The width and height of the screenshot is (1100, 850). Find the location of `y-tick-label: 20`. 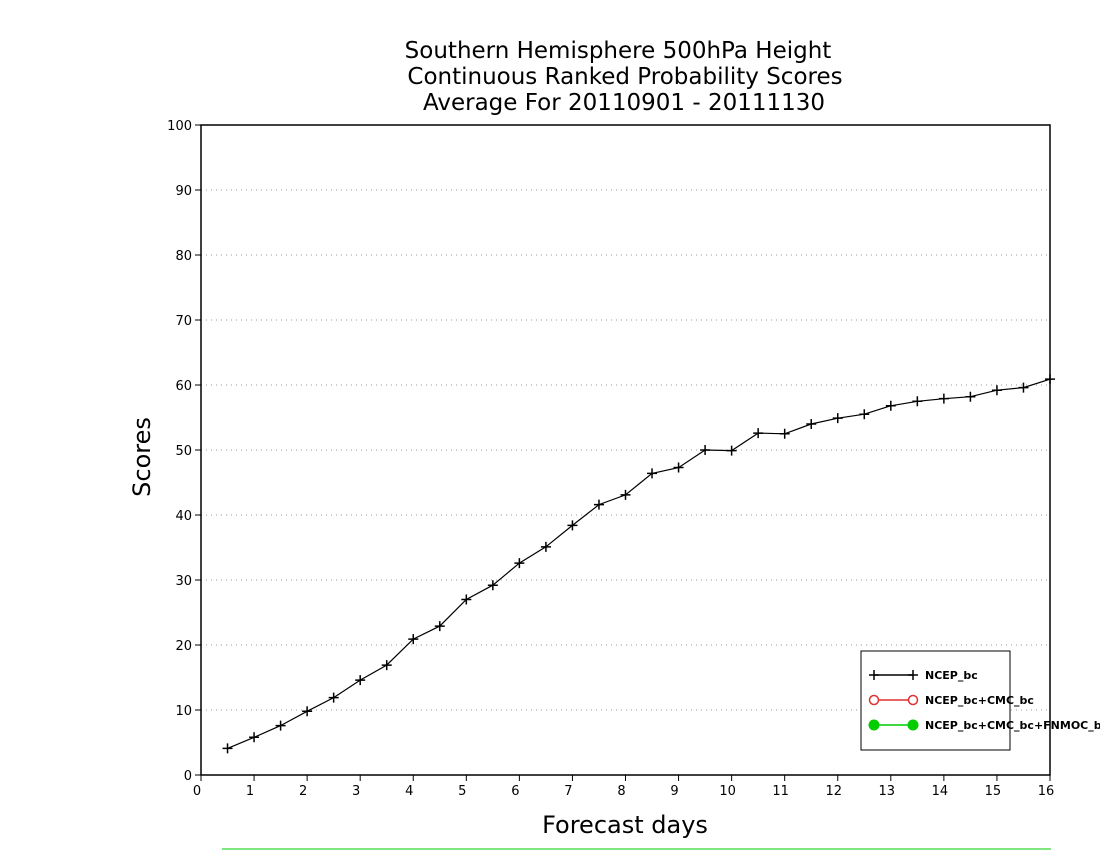

y-tick-label: 20 is located at coordinates (183, 646).